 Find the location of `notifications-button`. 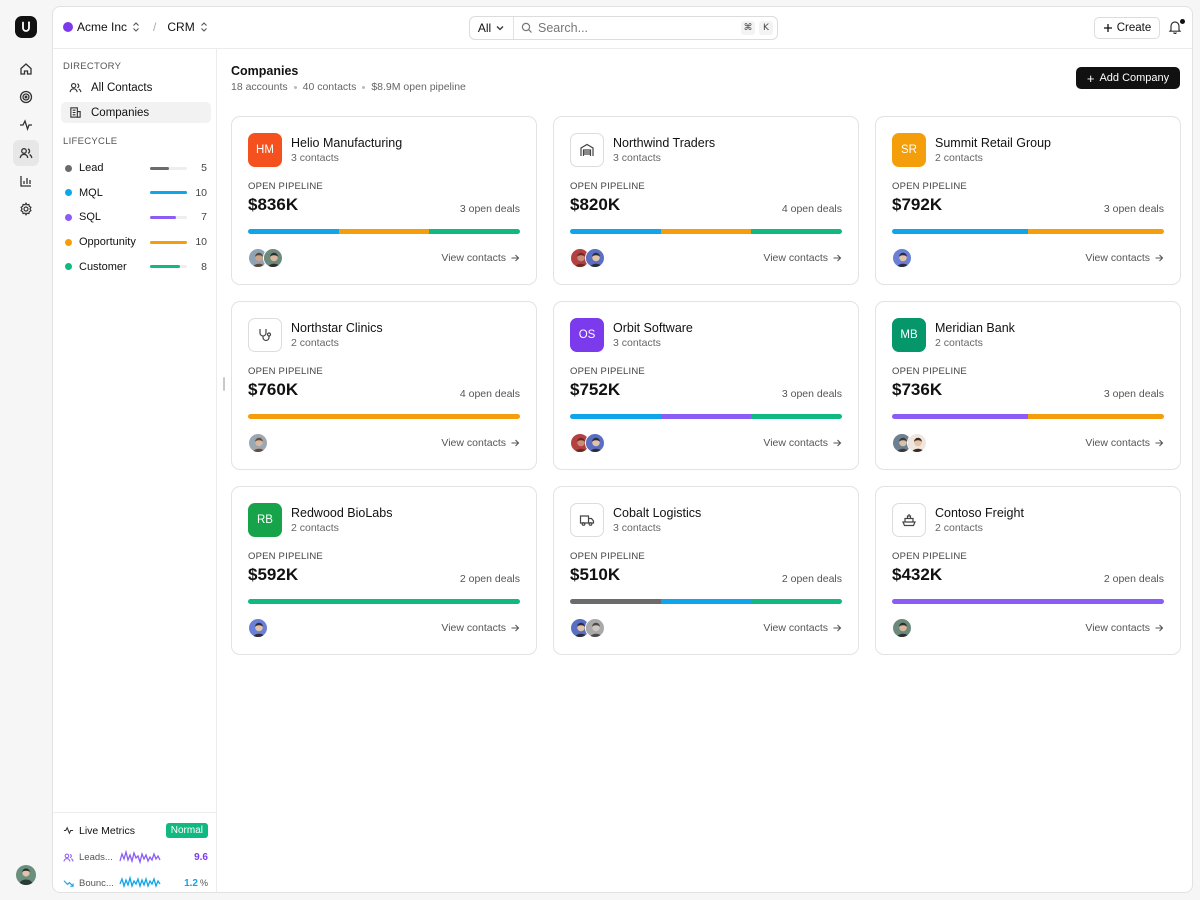

notifications-button is located at coordinates (1176, 28).